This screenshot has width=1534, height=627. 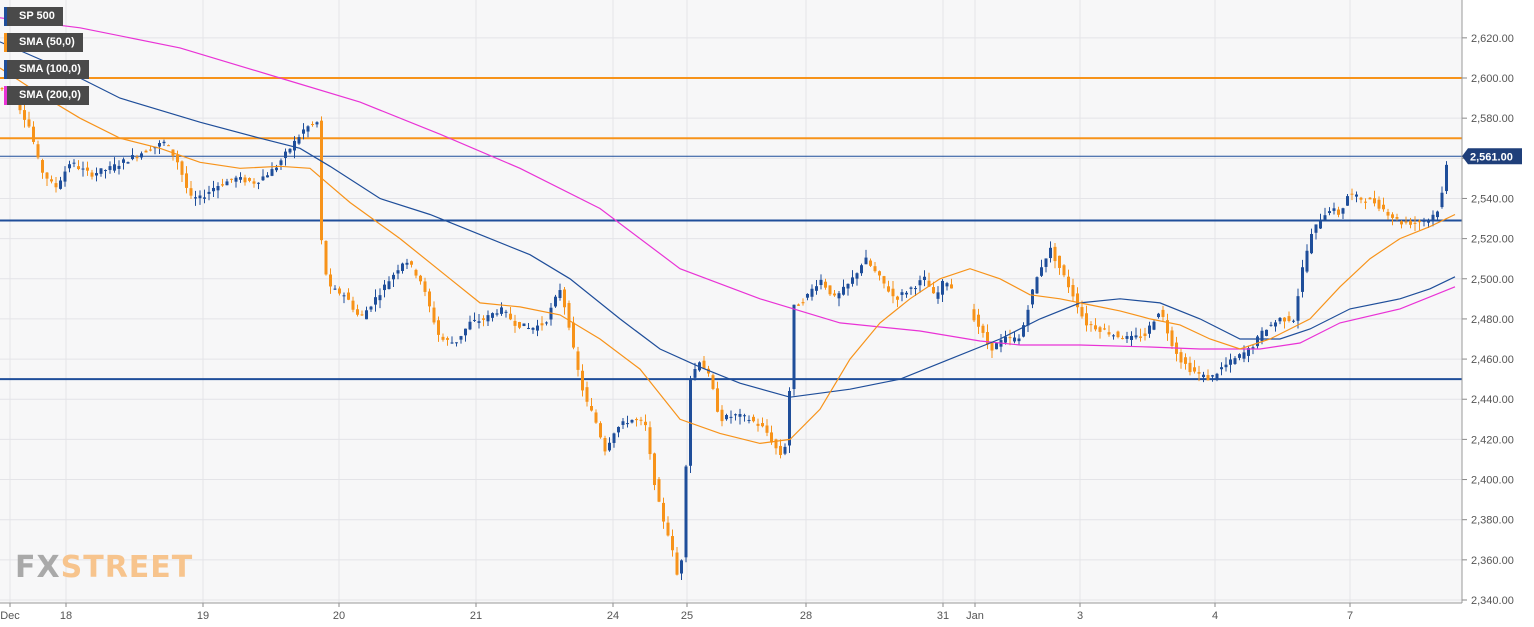 I want to click on y-tick-label: 2,620.00, so click(x=1492, y=39).